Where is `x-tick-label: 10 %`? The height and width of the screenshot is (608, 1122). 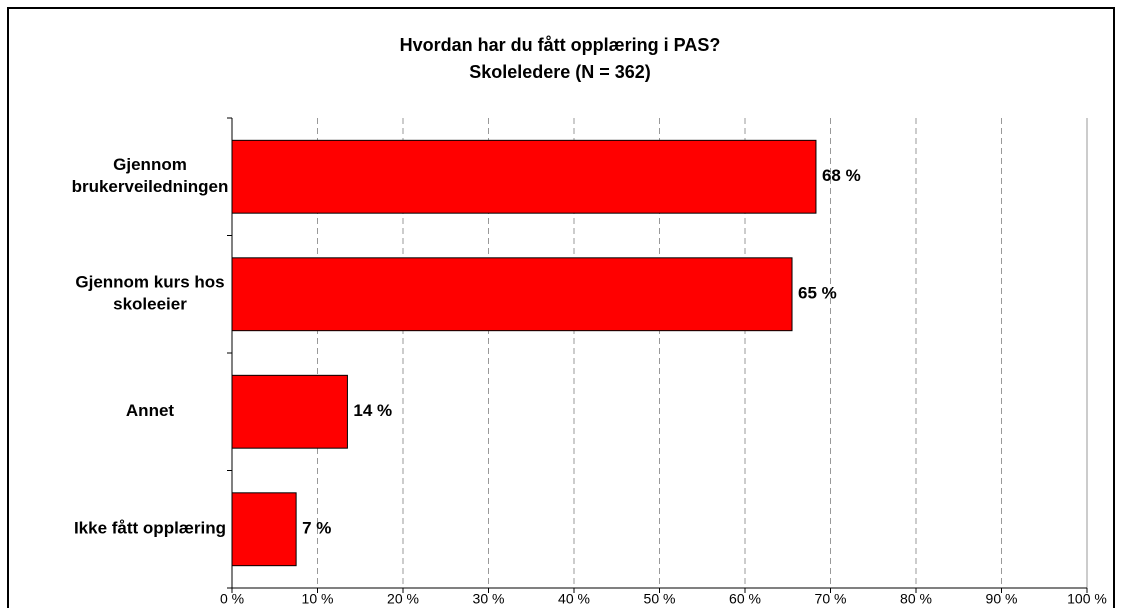
x-tick-label: 10 % is located at coordinates (318, 599).